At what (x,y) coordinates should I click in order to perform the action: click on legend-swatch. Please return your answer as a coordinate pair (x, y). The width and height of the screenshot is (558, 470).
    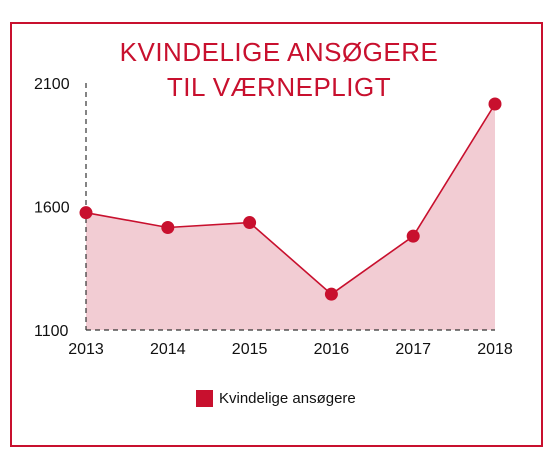
    Looking at the image, I should click on (204, 398).